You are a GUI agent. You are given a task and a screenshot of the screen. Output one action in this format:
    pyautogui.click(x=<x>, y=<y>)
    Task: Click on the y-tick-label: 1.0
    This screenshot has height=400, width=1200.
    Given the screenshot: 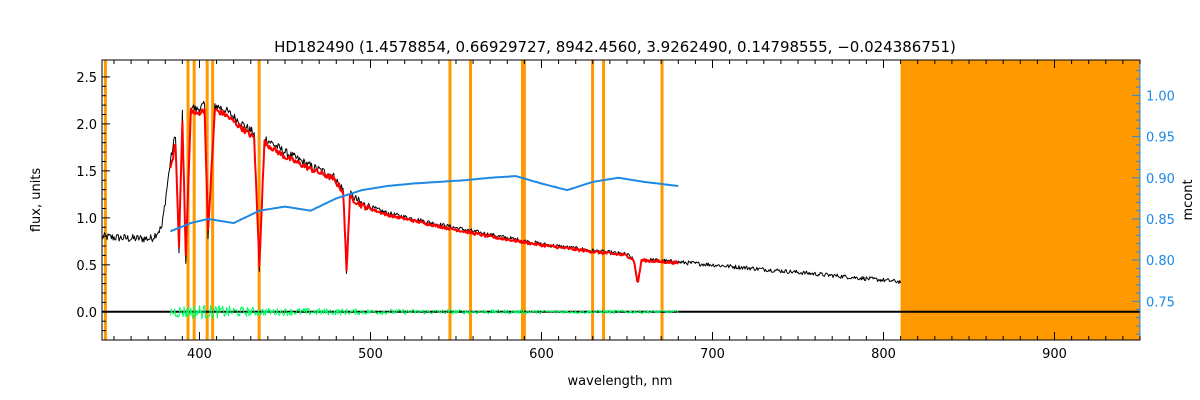 What is the action you would take?
    pyautogui.click(x=86, y=219)
    